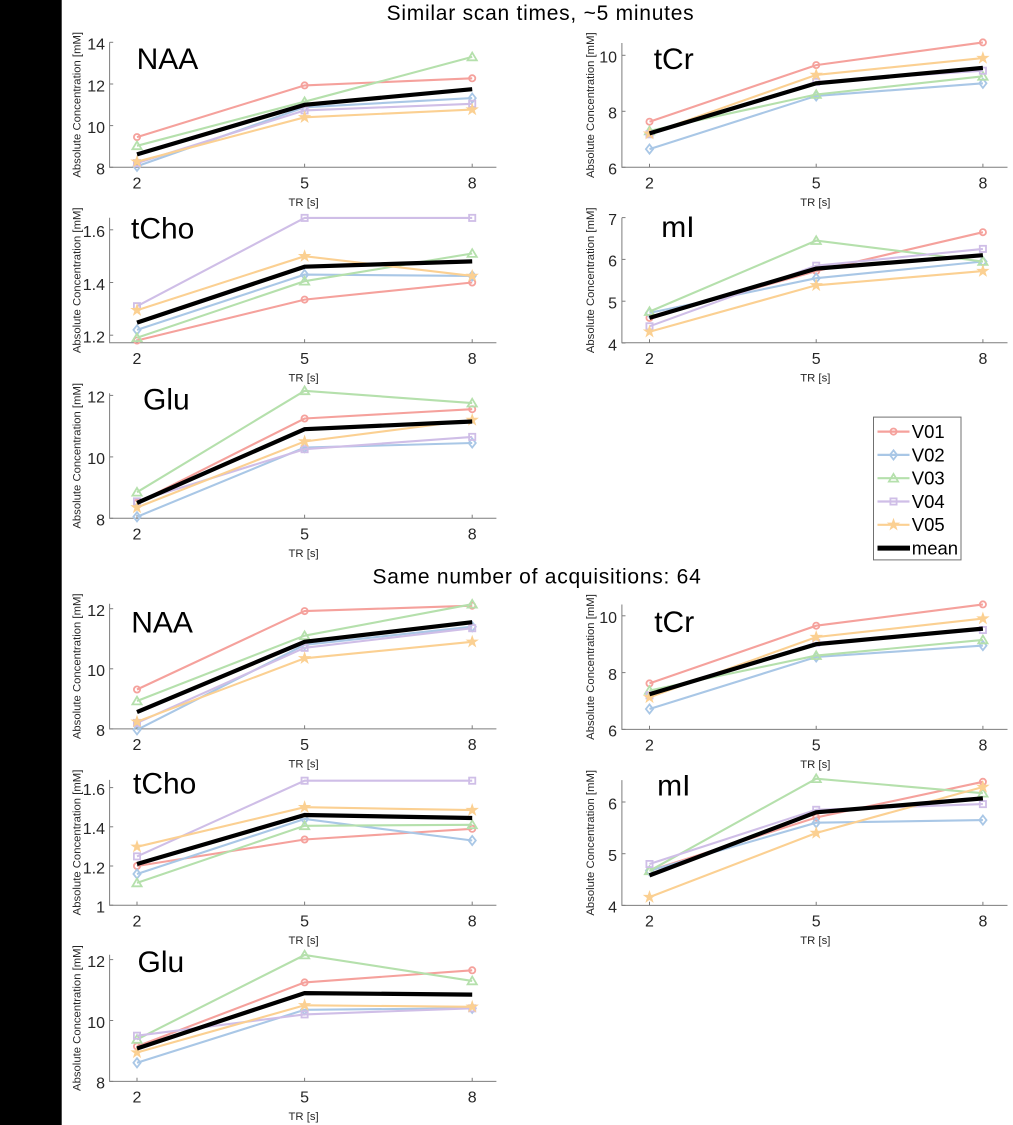  What do you see at coordinates (928, 431) in the screenshot?
I see `svg-text: V01` at bounding box center [928, 431].